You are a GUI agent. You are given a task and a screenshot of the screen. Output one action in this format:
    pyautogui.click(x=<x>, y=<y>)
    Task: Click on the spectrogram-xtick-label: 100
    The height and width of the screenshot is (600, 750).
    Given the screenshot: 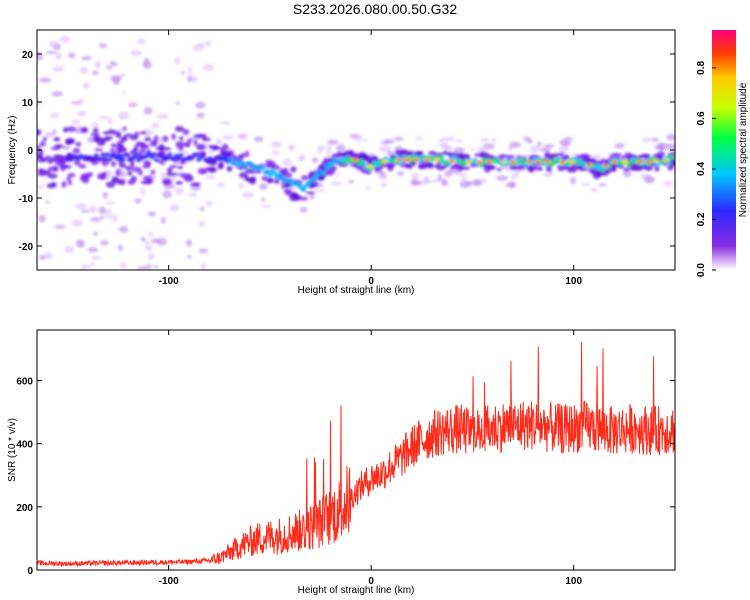 What is the action you would take?
    pyautogui.click(x=573, y=281)
    